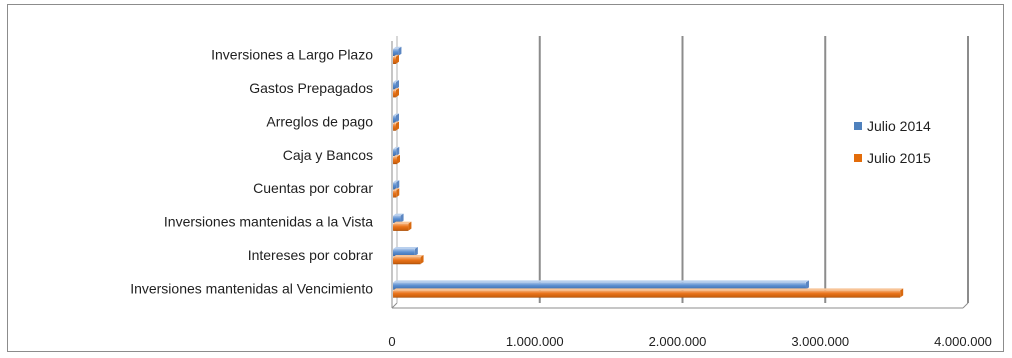  Describe the element at coordinates (292, 55) in the screenshot. I see `category-label: Inversiones a Largo Plazo` at that location.